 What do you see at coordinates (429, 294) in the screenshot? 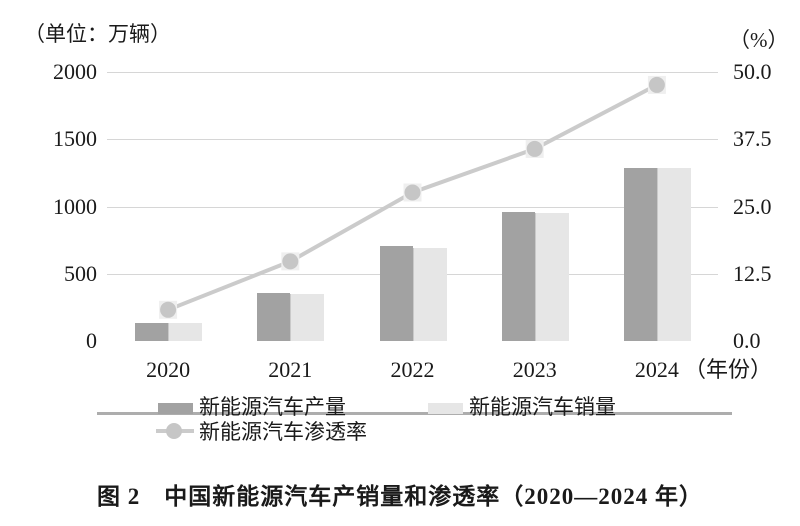
I see `sales-bar-2022` at bounding box center [429, 294].